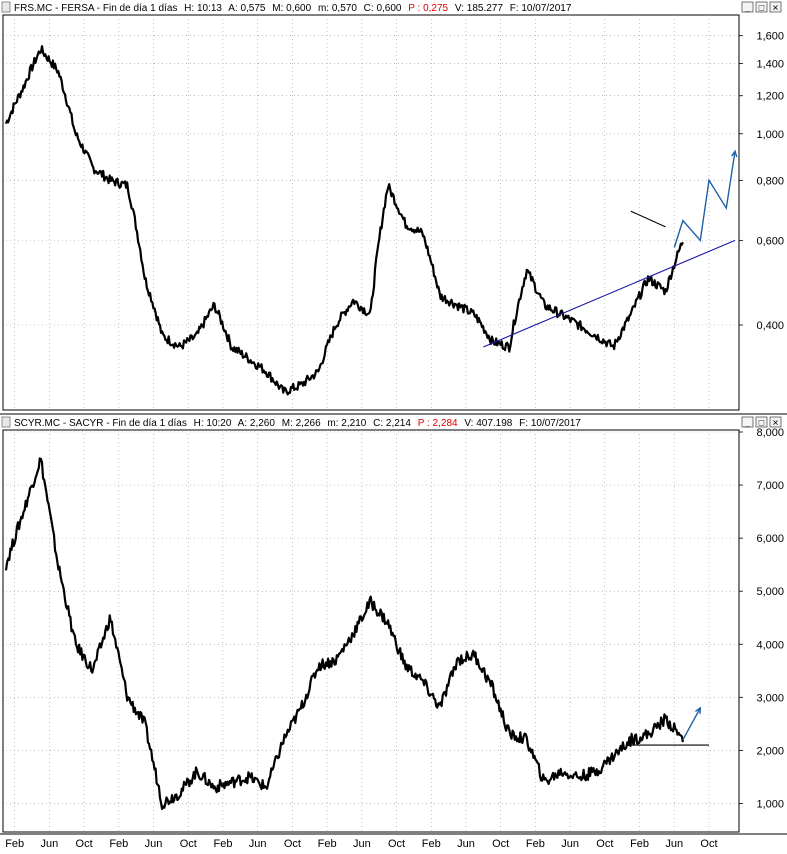  Describe the element at coordinates (337, 8) in the screenshot. I see `header-min: m: 0,570` at that location.